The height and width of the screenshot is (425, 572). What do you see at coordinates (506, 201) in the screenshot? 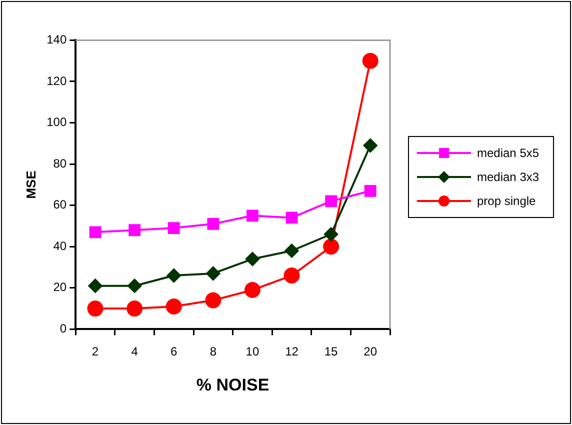
I see `legend-label: prop single` at bounding box center [506, 201].